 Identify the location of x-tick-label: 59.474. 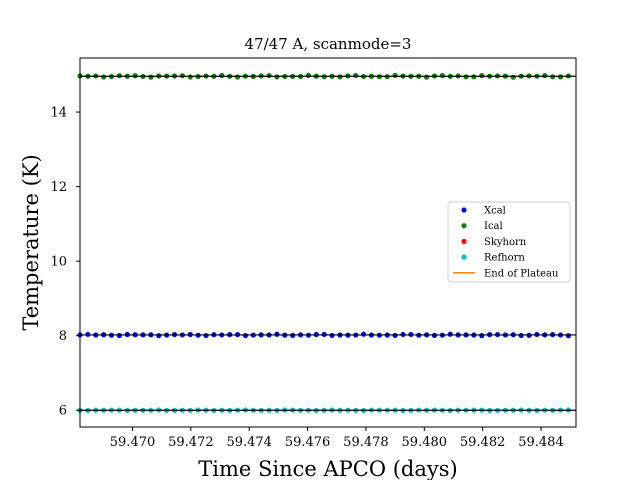
(249, 442).